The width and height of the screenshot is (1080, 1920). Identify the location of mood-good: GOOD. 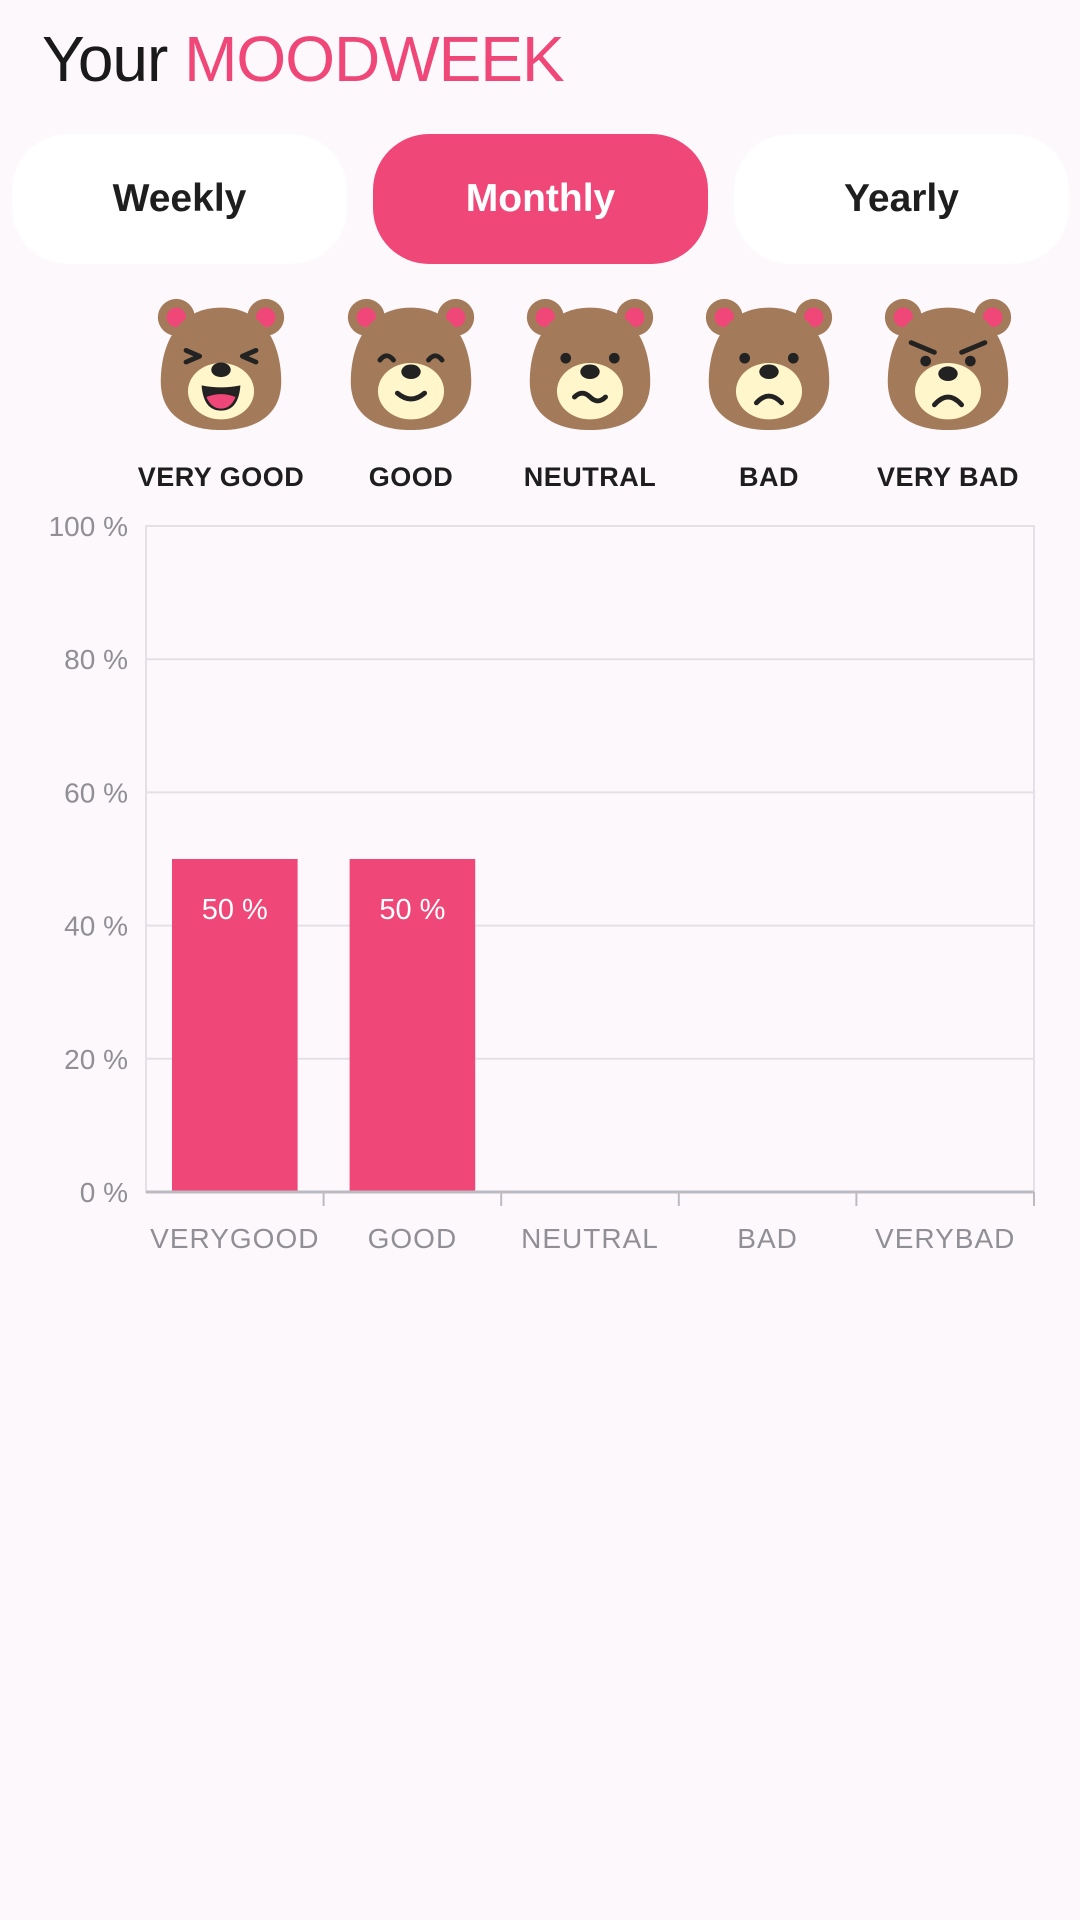
(411, 393).